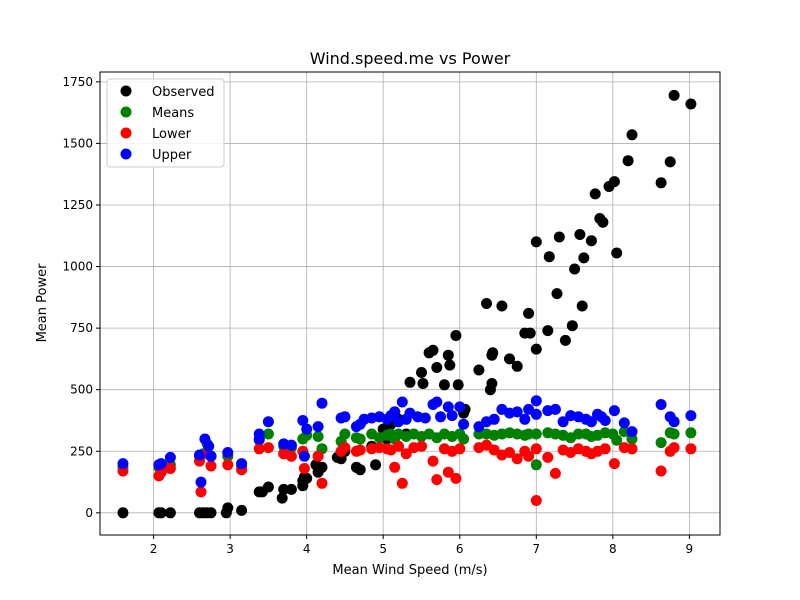  Describe the element at coordinates (460, 549) in the screenshot. I see `x-tick-label: 6` at that location.